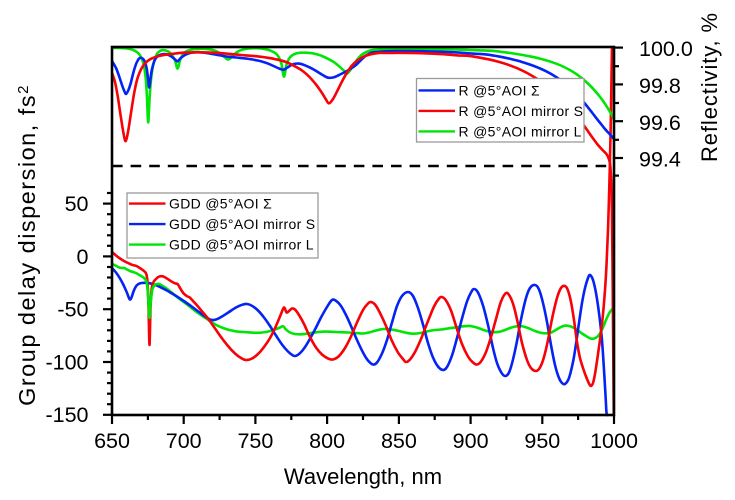 The height and width of the screenshot is (500, 735). Describe the element at coordinates (66, 415) in the screenshot. I see `svg-text: -150` at that location.